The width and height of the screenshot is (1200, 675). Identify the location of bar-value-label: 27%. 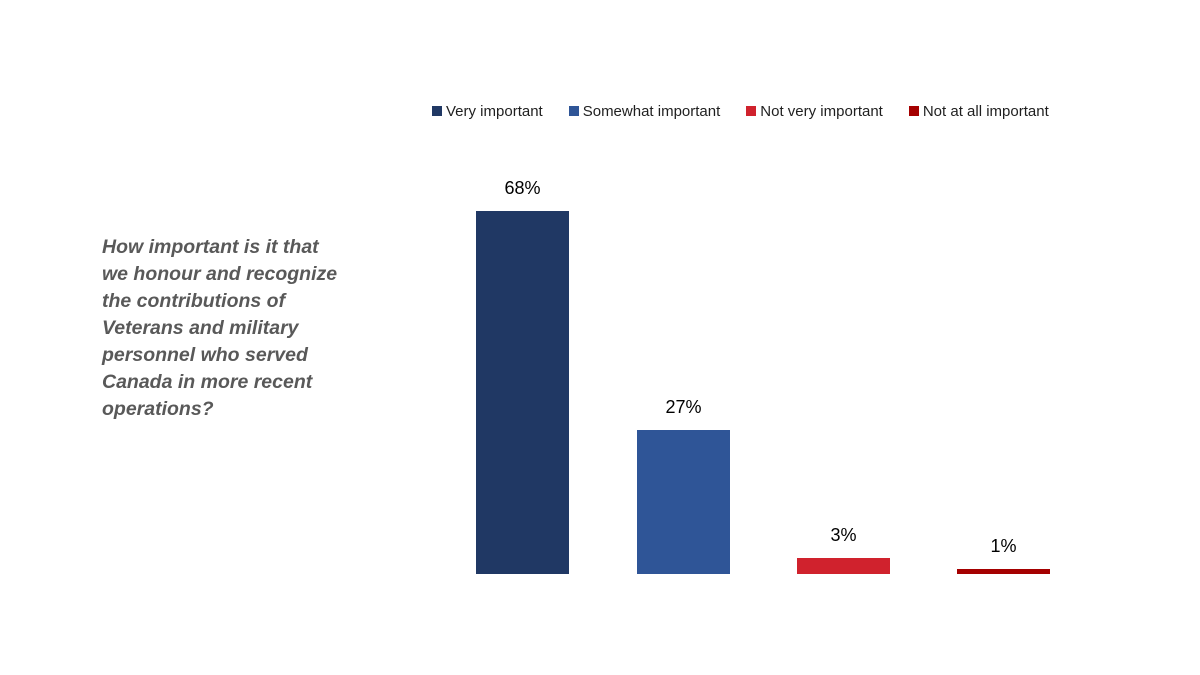
(683, 406).